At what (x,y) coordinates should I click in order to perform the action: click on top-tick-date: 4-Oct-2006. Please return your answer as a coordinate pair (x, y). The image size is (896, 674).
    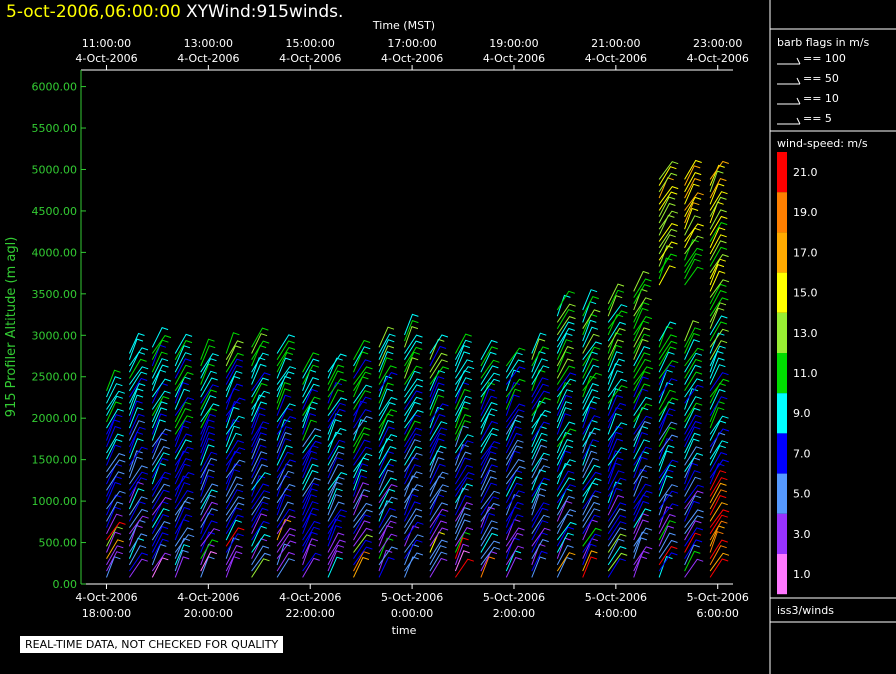
    Looking at the image, I should click on (514, 58).